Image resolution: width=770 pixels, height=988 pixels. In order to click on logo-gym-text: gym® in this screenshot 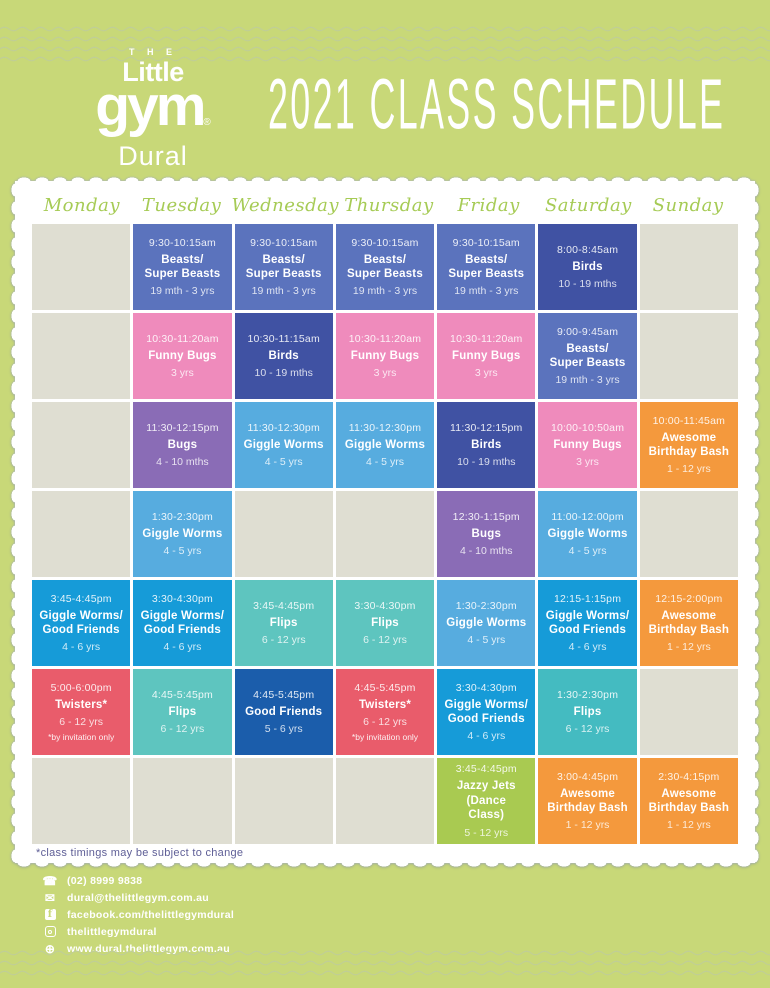, I will do `click(153, 106)`.